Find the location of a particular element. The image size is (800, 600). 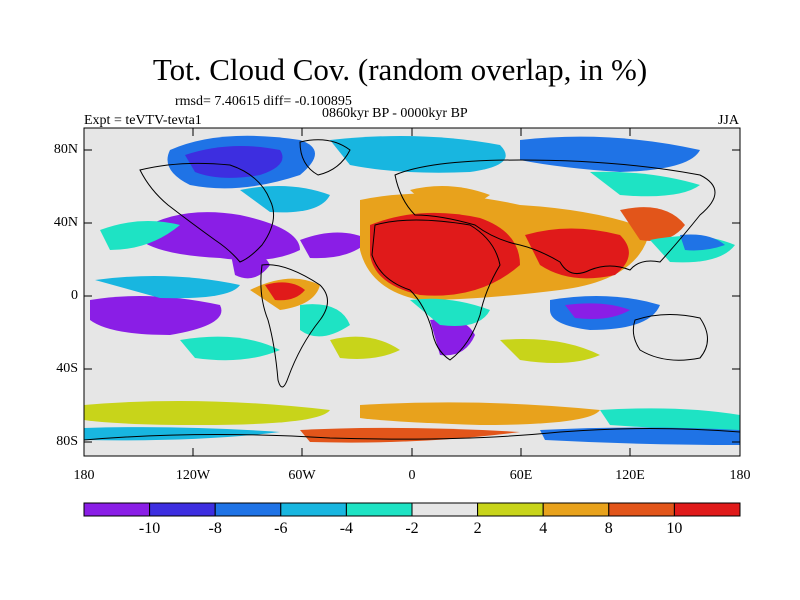

colorbar-tick-label: -6 is located at coordinates (281, 528).